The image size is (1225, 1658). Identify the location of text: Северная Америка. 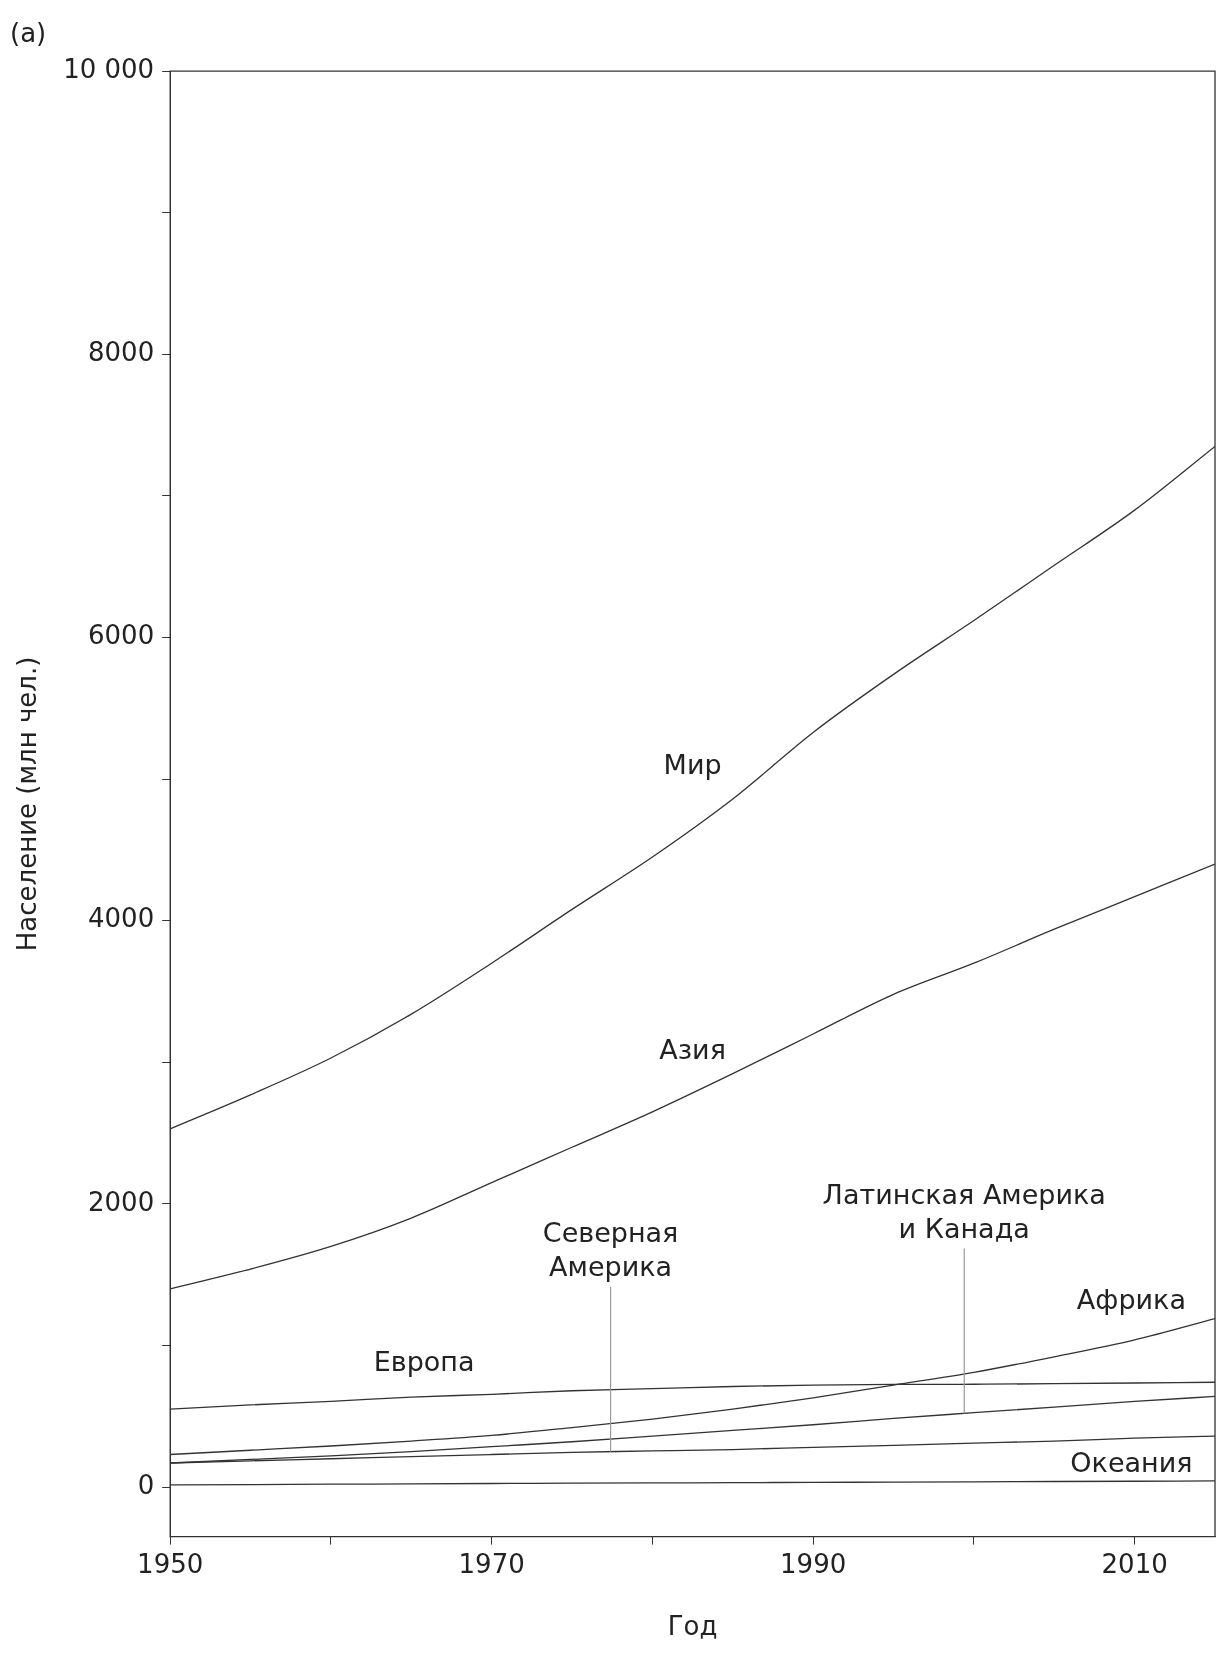
(610, 1250).